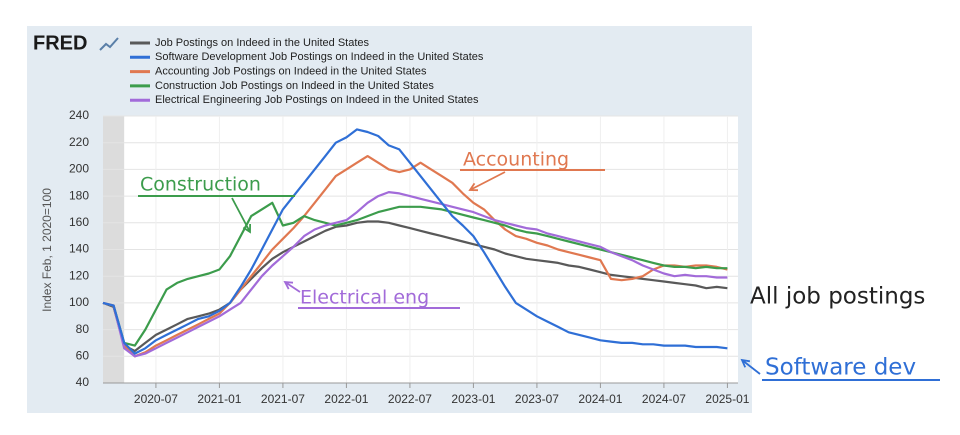 The height and width of the screenshot is (435, 960). Describe the element at coordinates (79, 222) in the screenshot. I see `y-tick-label: 160` at that location.